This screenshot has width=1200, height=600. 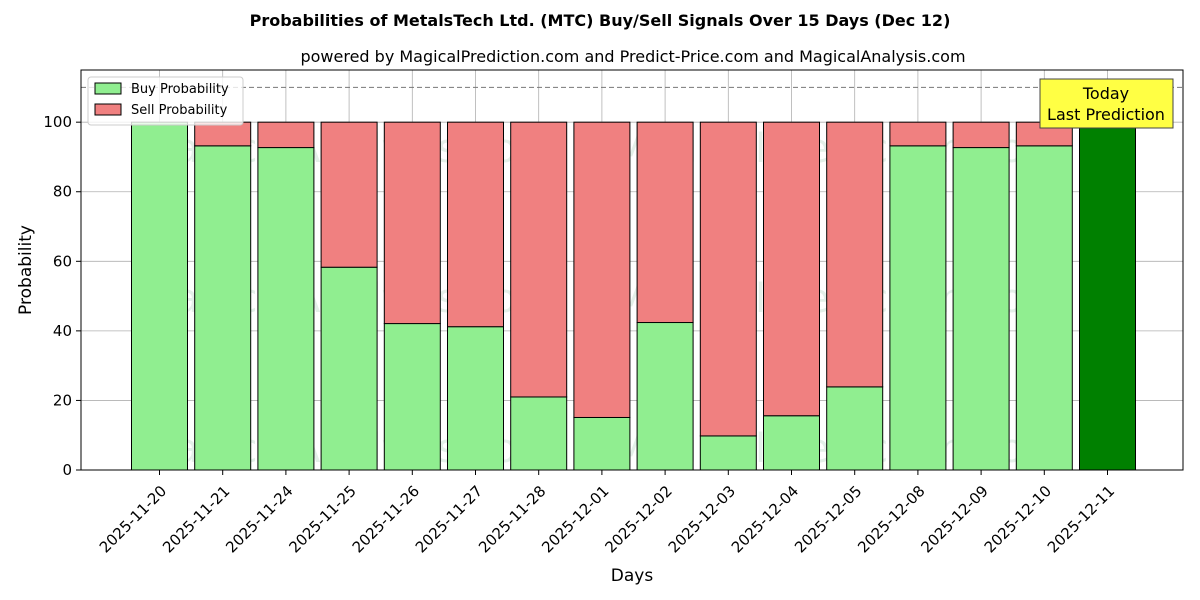 I want to click on legend-buy-label: Buy Probability, so click(x=180, y=89).